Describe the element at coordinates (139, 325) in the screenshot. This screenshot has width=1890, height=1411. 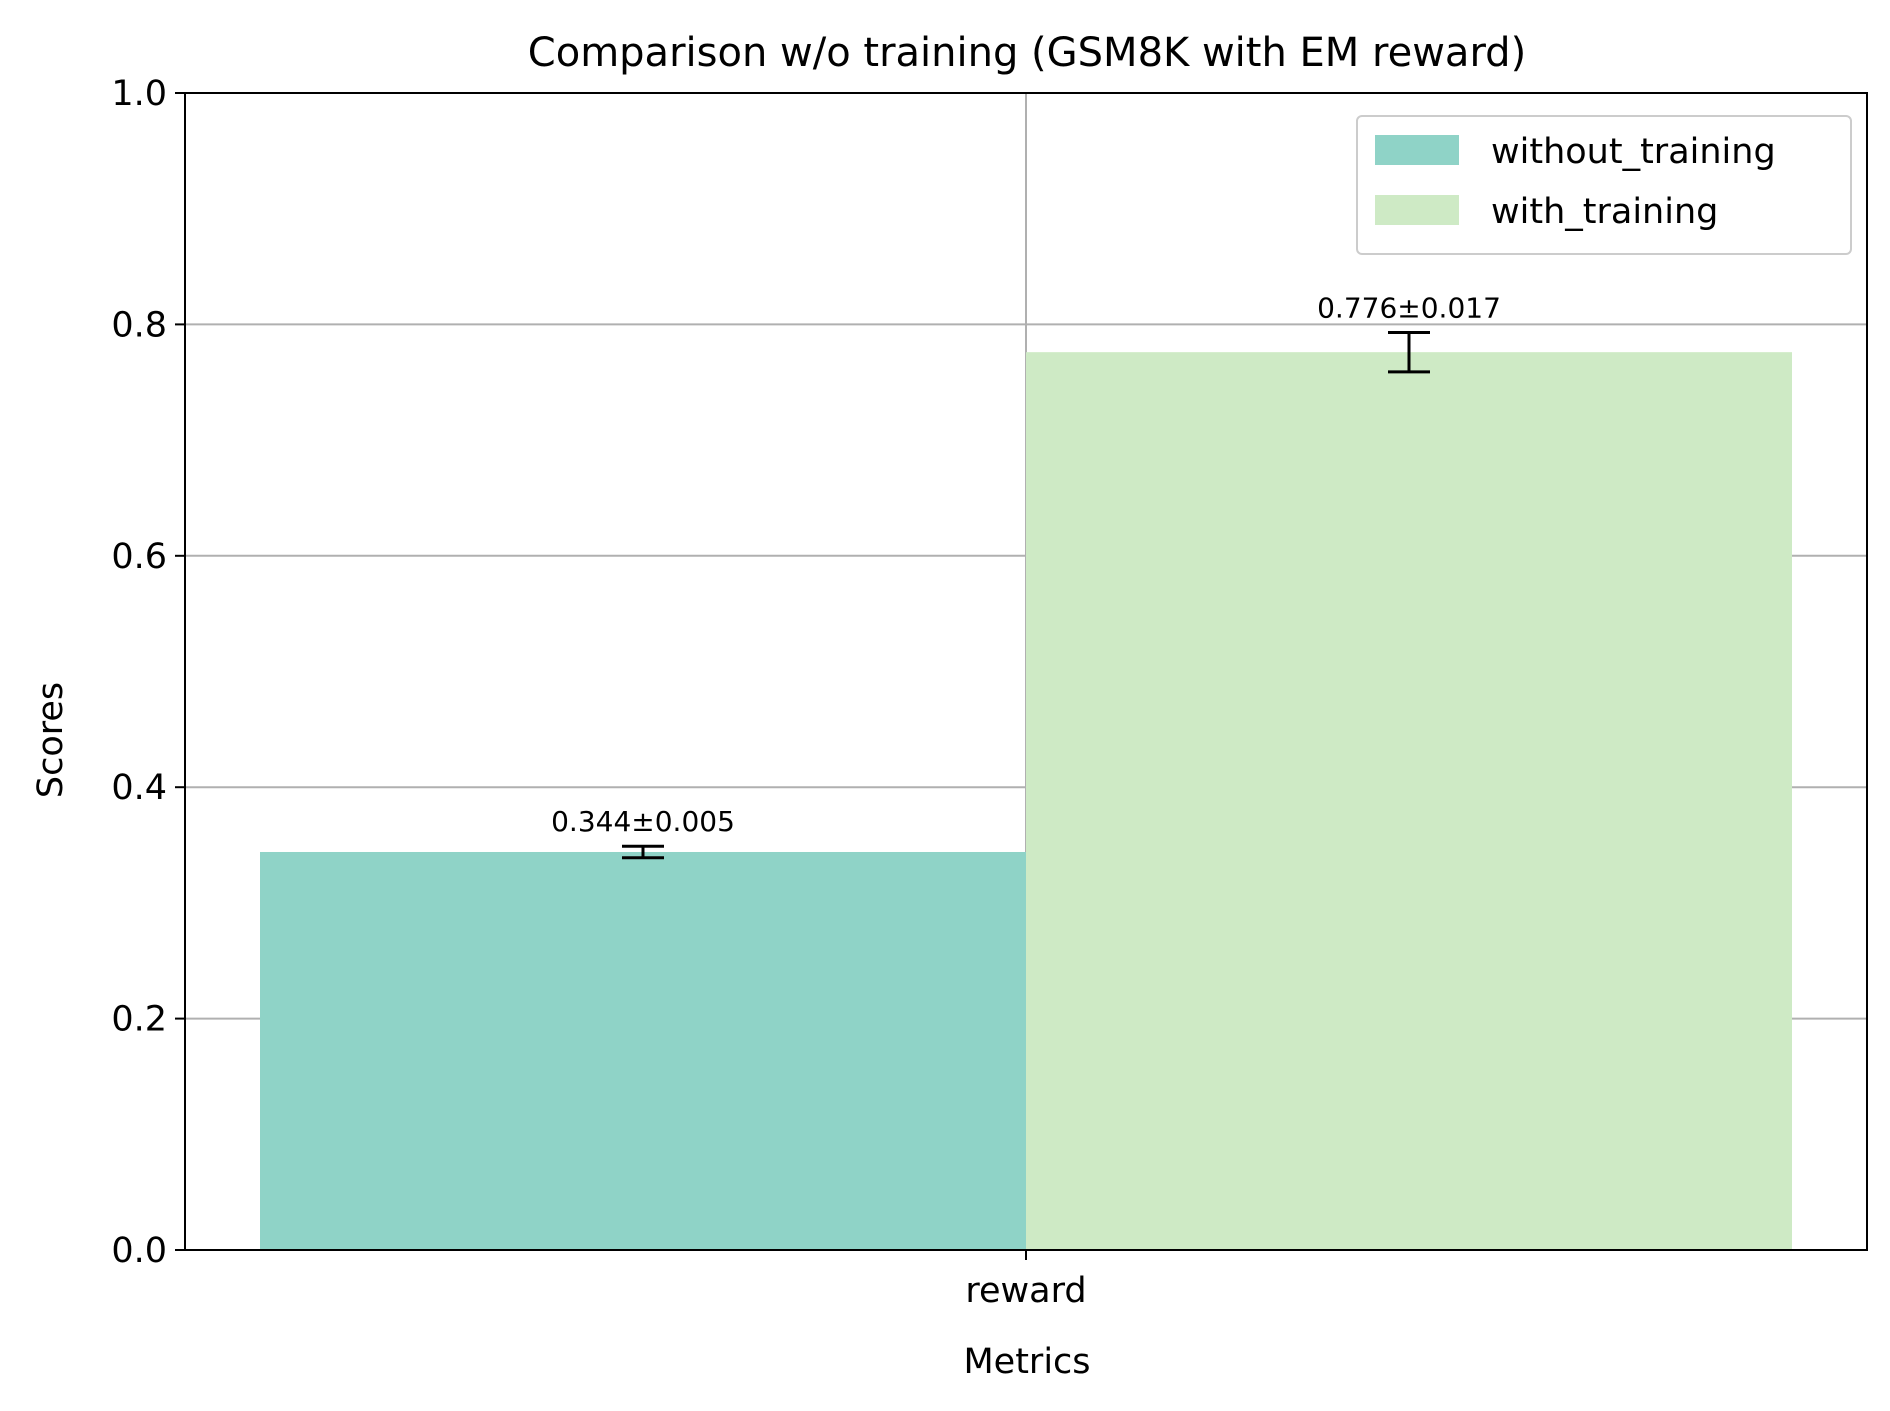
I see `y-tick-label: 0.8` at that location.